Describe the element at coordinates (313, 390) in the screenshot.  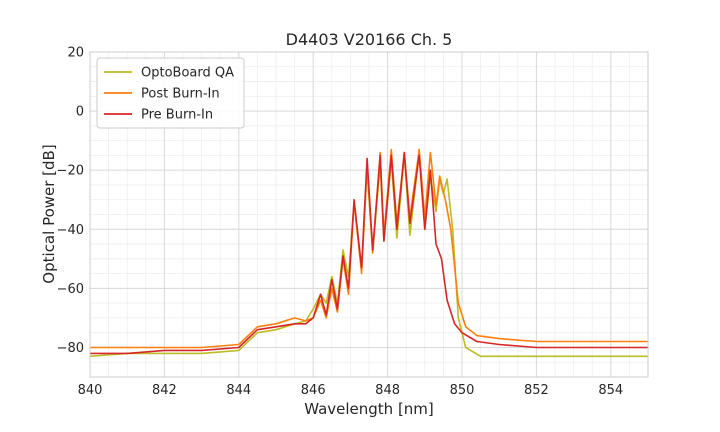
I see `x-tick-label: 846` at that location.